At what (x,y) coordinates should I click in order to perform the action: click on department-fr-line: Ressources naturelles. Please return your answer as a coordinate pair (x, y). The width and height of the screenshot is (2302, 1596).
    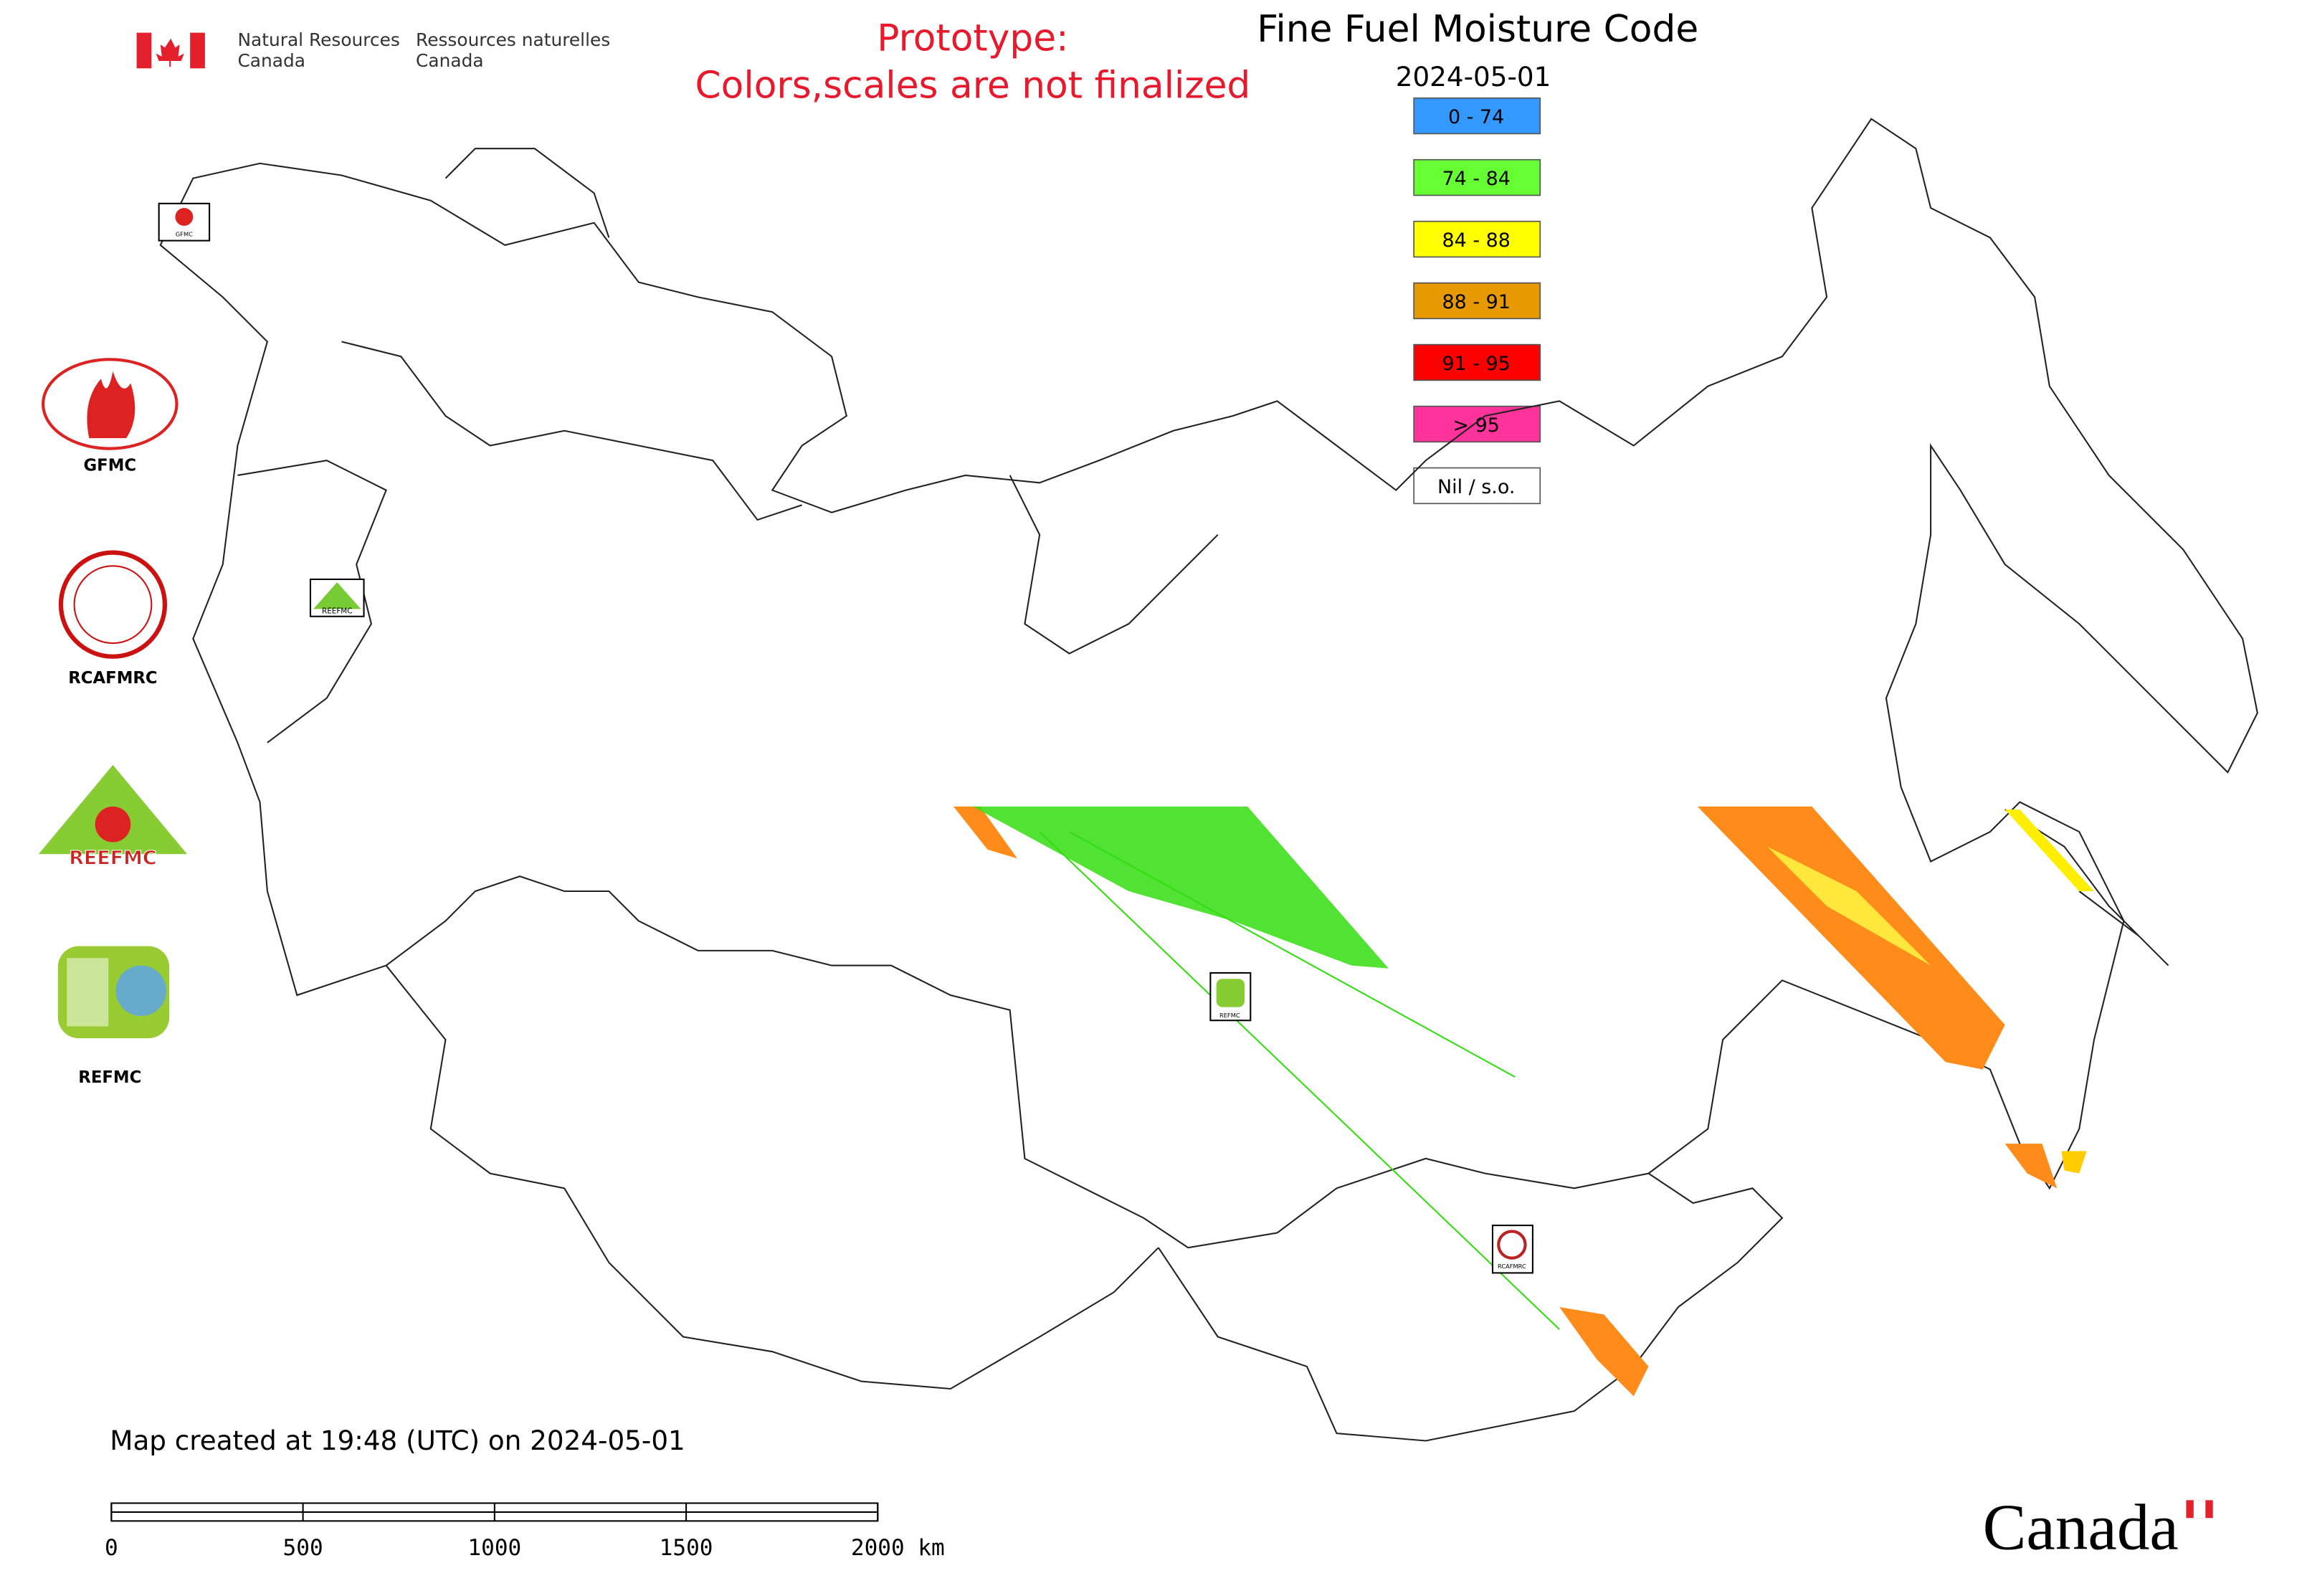
    Looking at the image, I should click on (513, 39).